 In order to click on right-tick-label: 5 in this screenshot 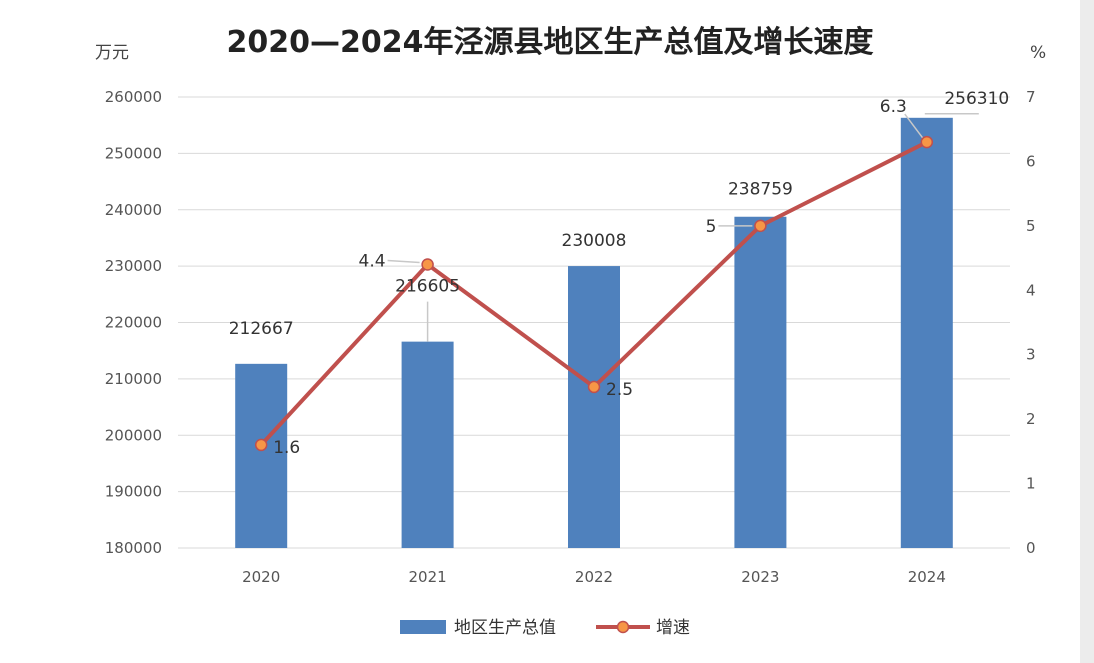, I will do `click(1031, 226)`.